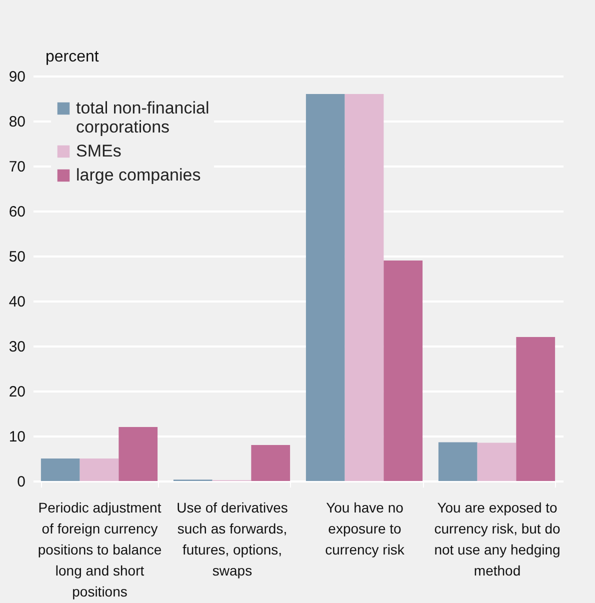 Image resolution: width=595 pixels, height=603 pixels. Describe the element at coordinates (138, 175) in the screenshot. I see `legend-label: large companies` at that location.